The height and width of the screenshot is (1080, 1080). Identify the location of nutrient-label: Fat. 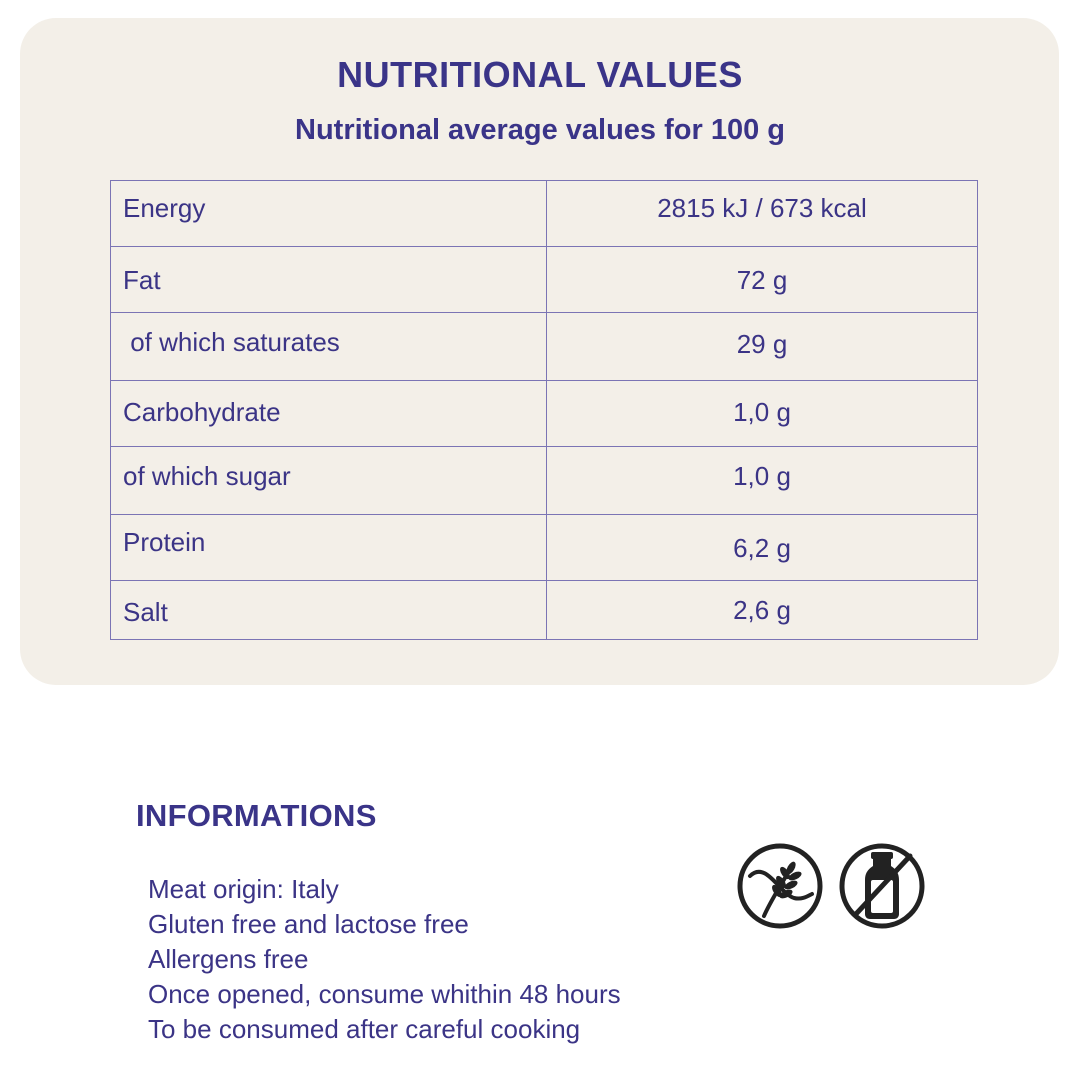
(142, 280).